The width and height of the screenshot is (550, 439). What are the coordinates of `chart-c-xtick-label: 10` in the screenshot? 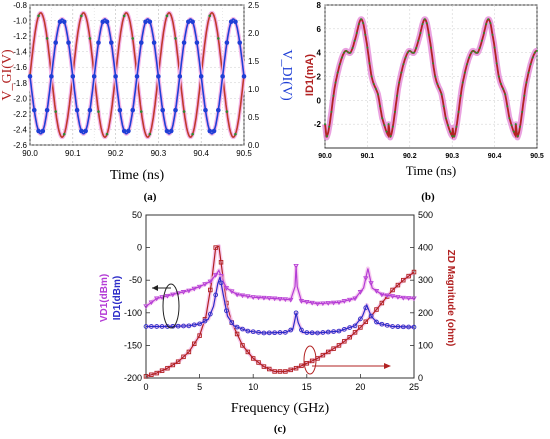 It's located at (253, 387).